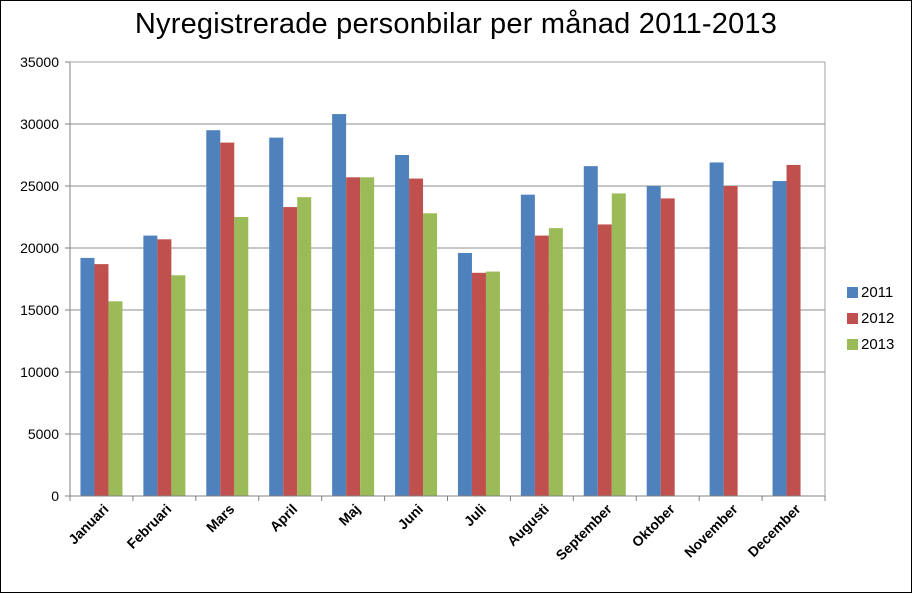 This screenshot has height=593, width=912. Describe the element at coordinates (101, 380) in the screenshot. I see `bar-2012-januari` at that location.